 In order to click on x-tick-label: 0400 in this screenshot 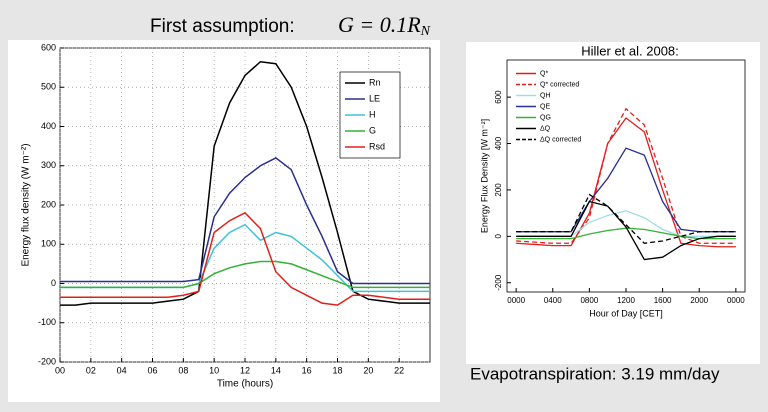, I will do `click(553, 300)`.